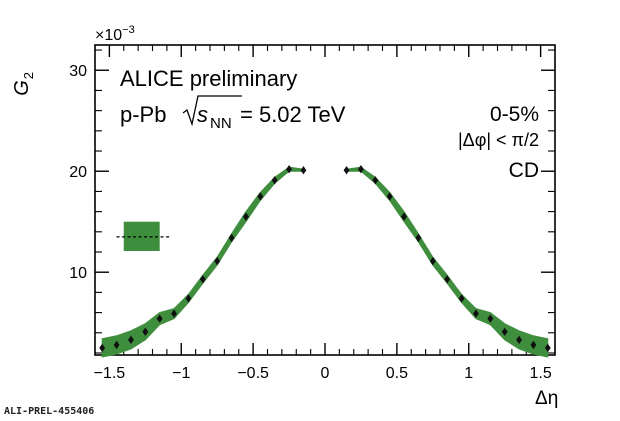  What do you see at coordinates (546, 398) in the screenshot?
I see `x-axis-label: Δη` at bounding box center [546, 398].